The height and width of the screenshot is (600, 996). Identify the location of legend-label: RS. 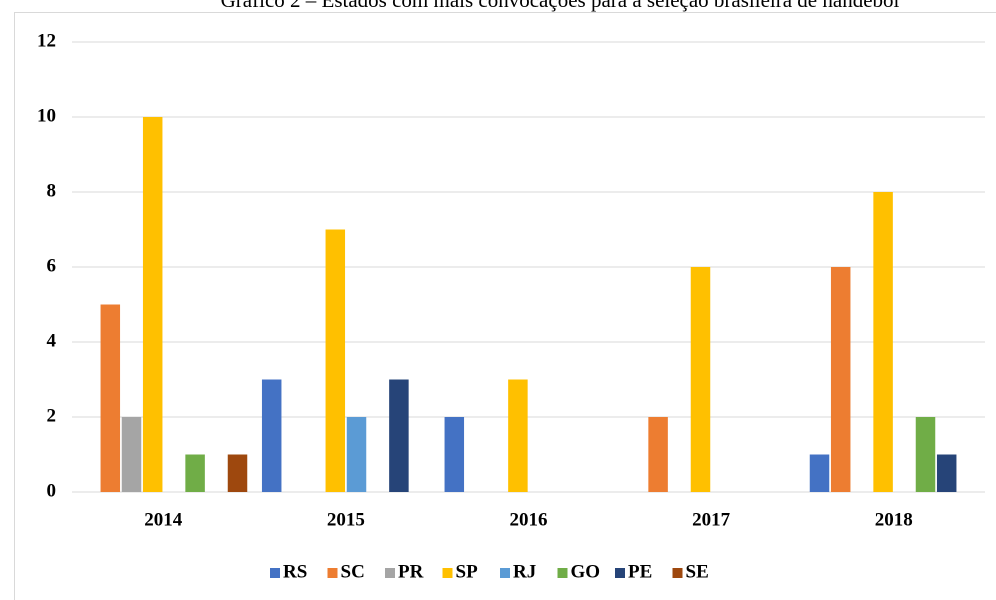
(295, 571).